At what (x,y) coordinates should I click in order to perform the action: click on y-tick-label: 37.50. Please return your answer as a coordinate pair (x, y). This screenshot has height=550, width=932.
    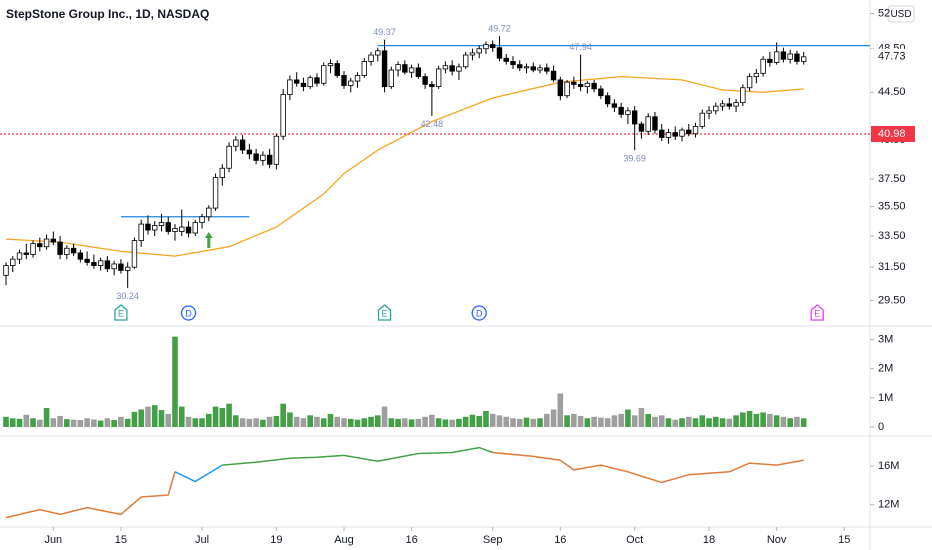
    Looking at the image, I should click on (892, 179).